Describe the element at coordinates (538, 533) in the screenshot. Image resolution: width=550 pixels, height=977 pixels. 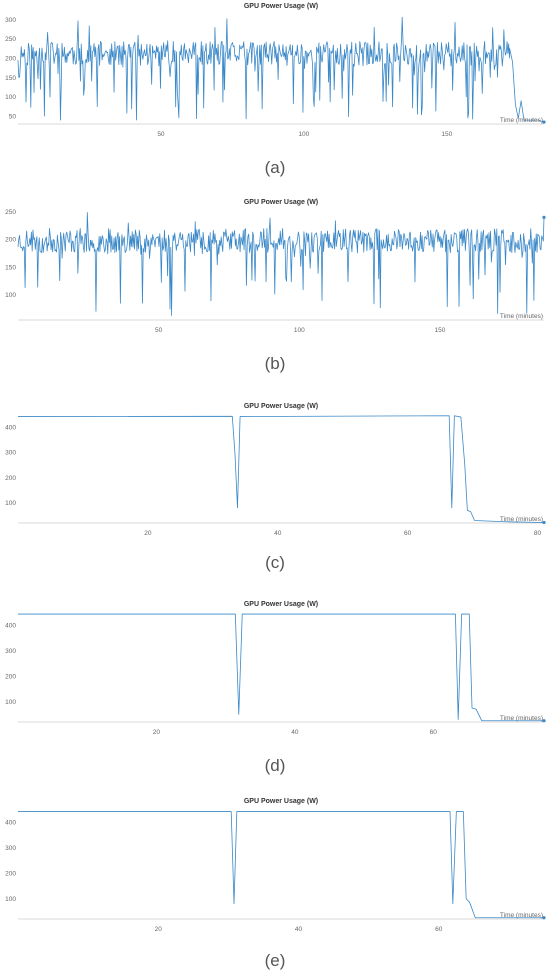
I see `x-tick-label: 80` at that location.